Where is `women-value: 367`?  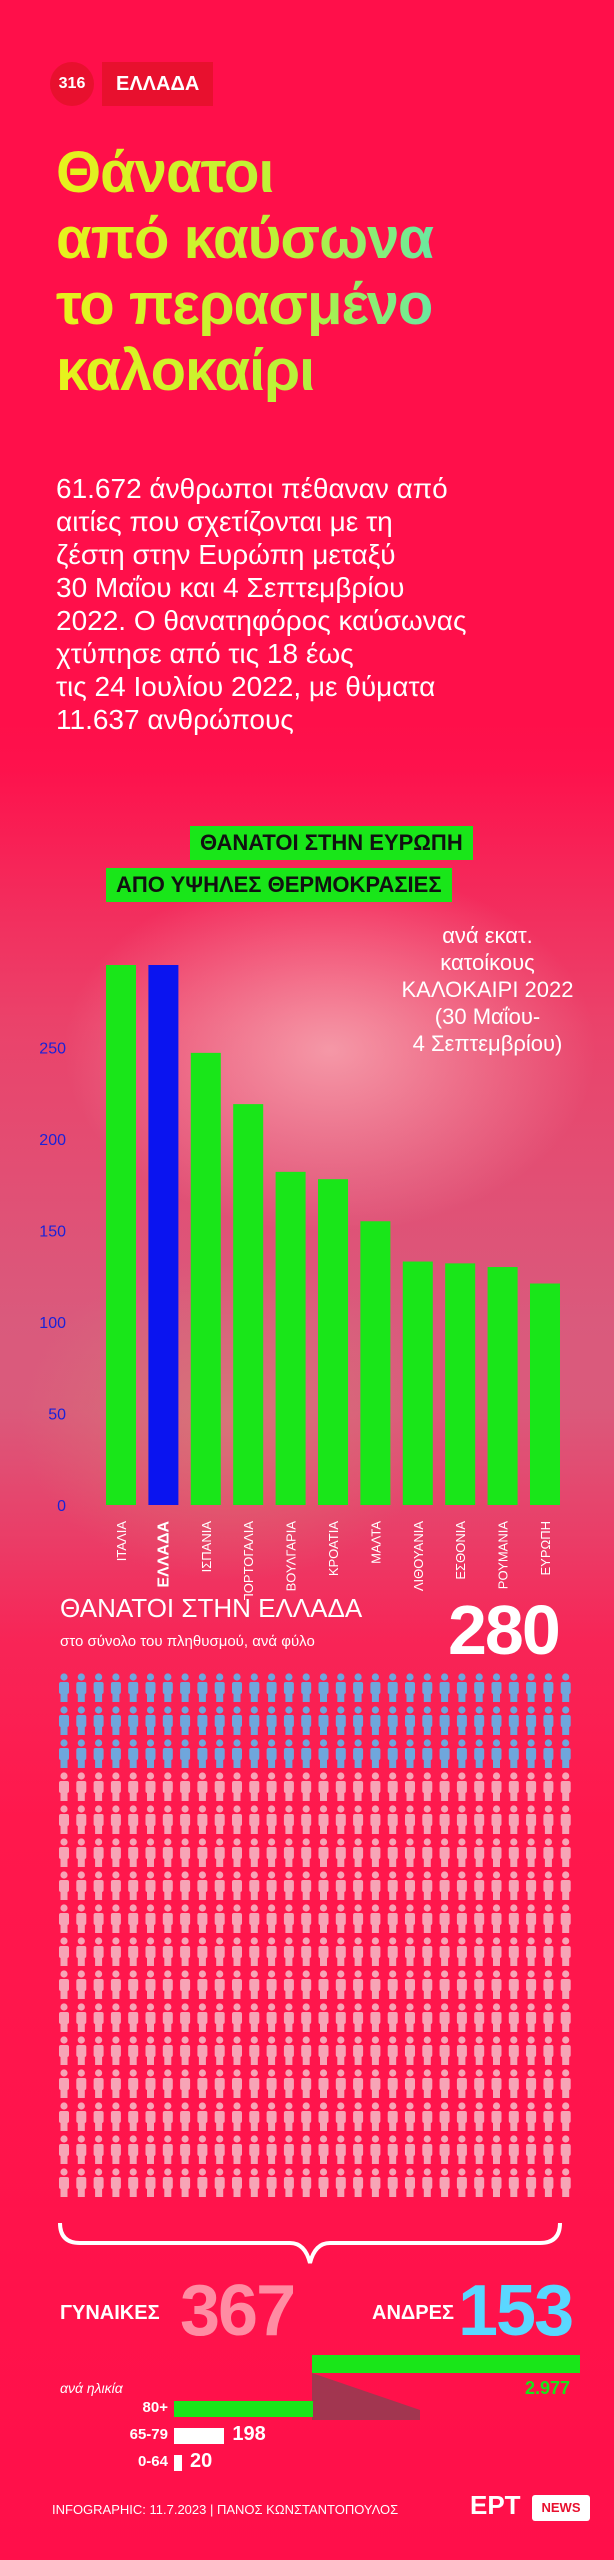
women-value: 367 is located at coordinates (238, 2311).